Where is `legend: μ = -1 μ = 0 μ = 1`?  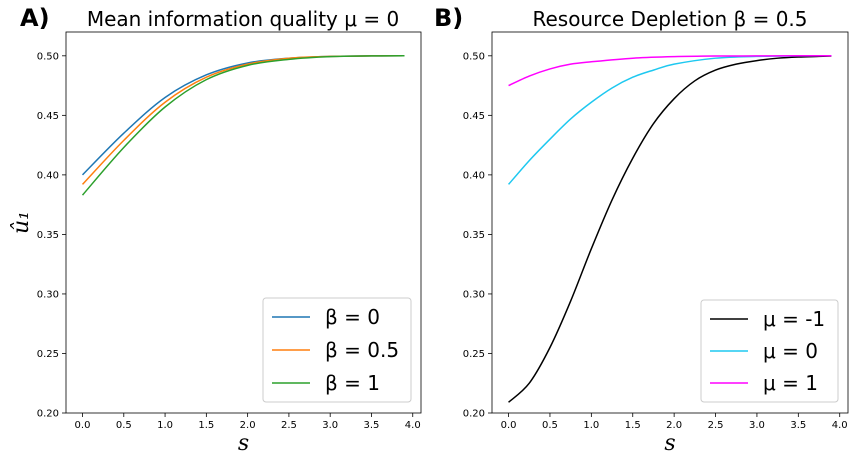
legend: μ = -1 μ = 0 μ = 1 is located at coordinates (769, 351).